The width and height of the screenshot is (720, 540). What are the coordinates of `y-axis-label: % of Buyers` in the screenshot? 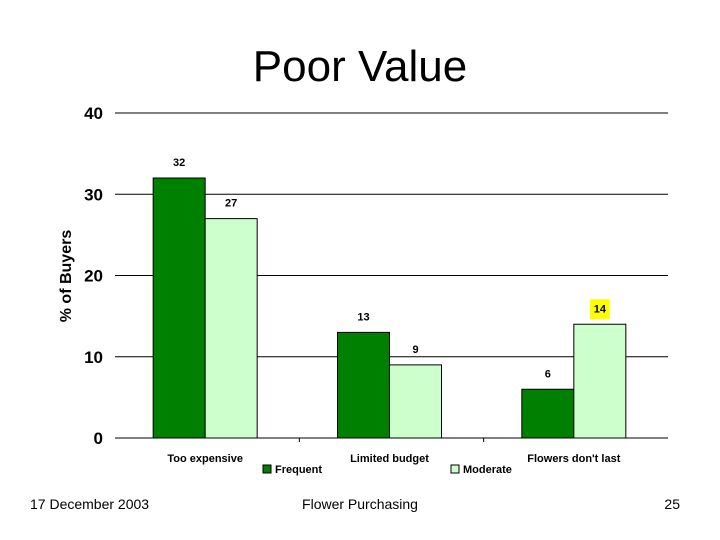 It's located at (66, 276).